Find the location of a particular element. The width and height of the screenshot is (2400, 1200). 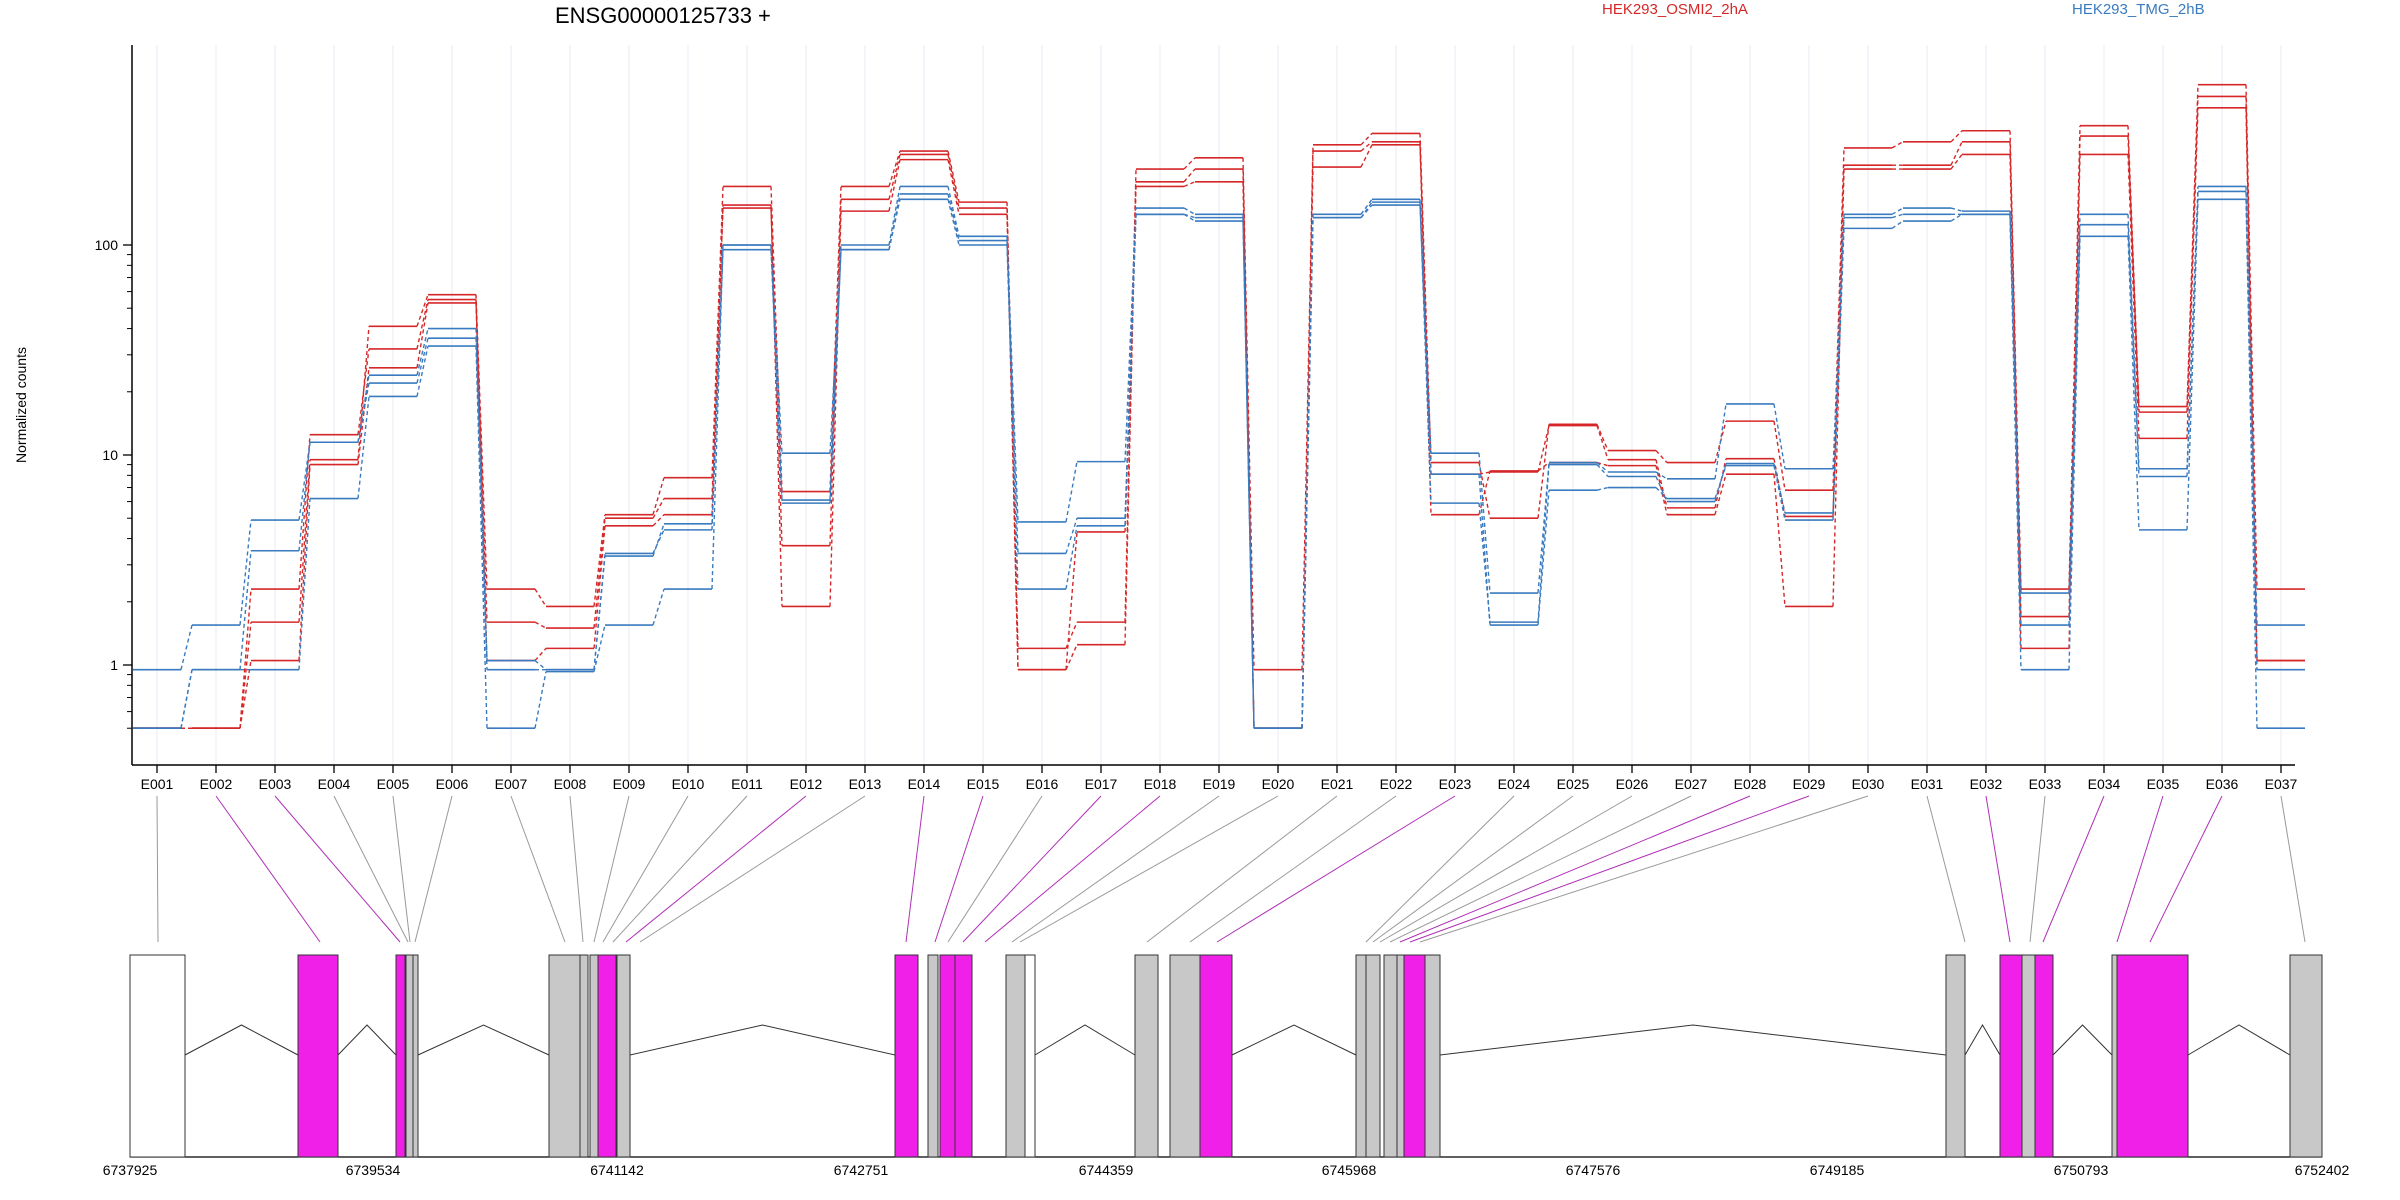

x-tick-label: E005 is located at coordinates (393, 784).